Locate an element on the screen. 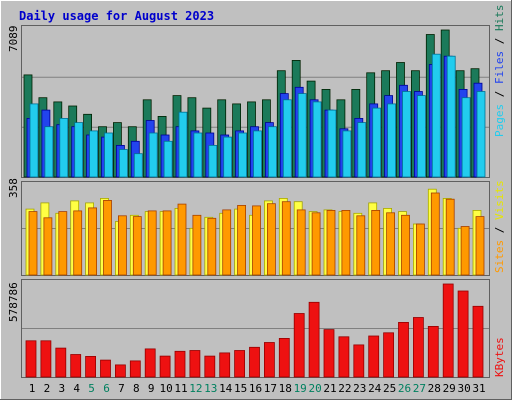  x-label-1: 1 is located at coordinates (32, 388).